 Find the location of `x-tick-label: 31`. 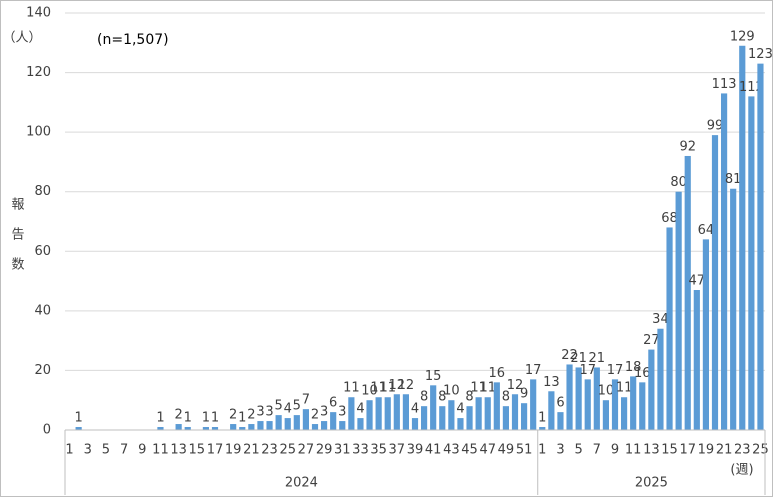

x-tick-label: 31 is located at coordinates (342, 450).